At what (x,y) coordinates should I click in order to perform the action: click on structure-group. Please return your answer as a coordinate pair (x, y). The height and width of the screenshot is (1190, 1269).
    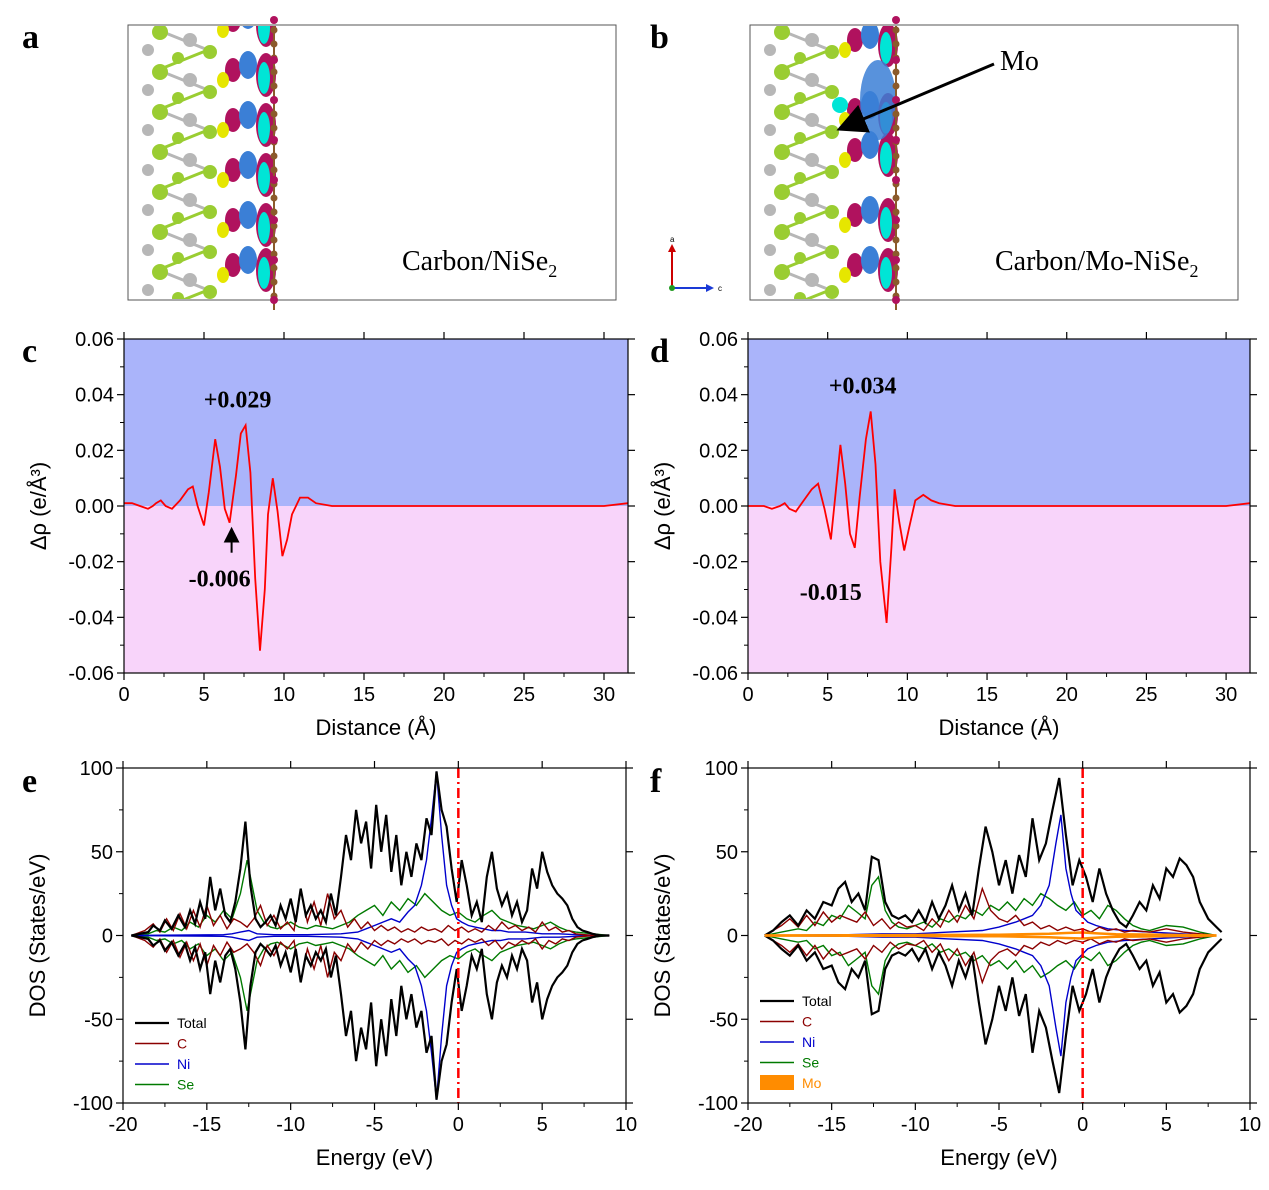
    Looking at the image, I should click on (831, 162).